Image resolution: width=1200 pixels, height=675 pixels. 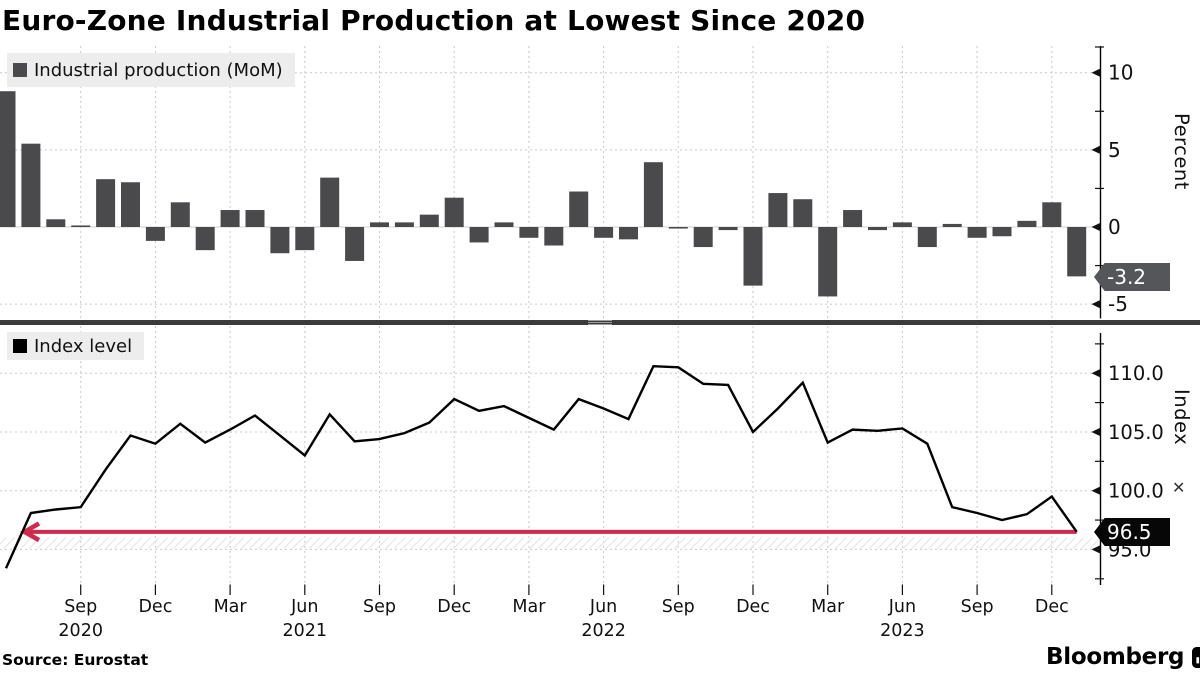 I want to click on y-tick-label: 5, so click(x=1114, y=150).